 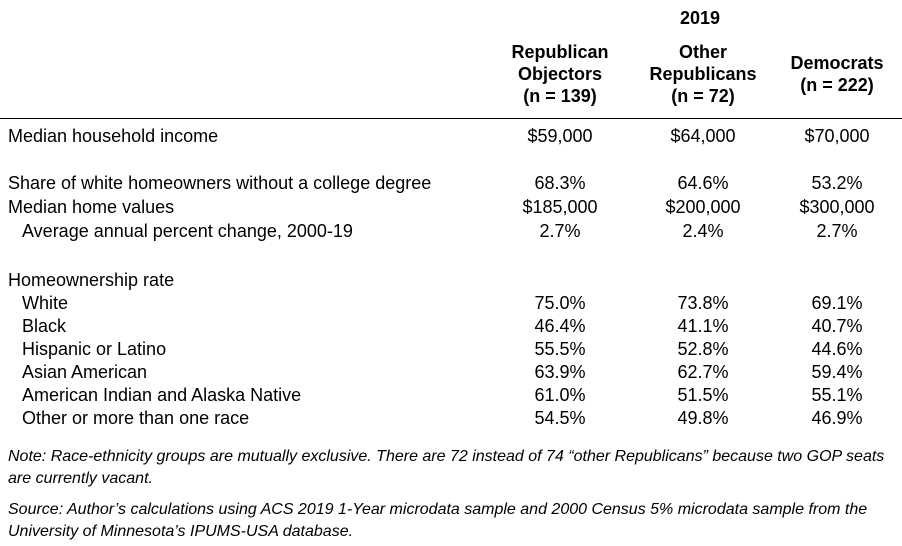 What do you see at coordinates (136, 418) in the screenshot?
I see `row-label: Other or more than one race` at bounding box center [136, 418].